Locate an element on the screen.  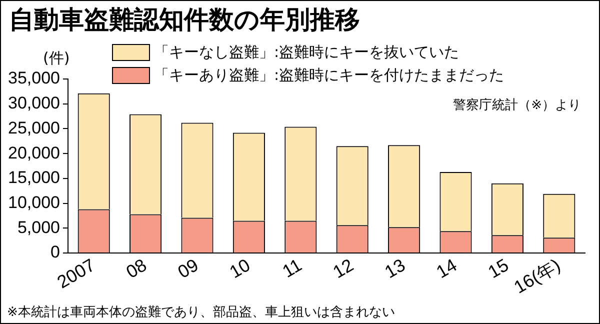
x-tick-label: 10 is located at coordinates (240, 268).